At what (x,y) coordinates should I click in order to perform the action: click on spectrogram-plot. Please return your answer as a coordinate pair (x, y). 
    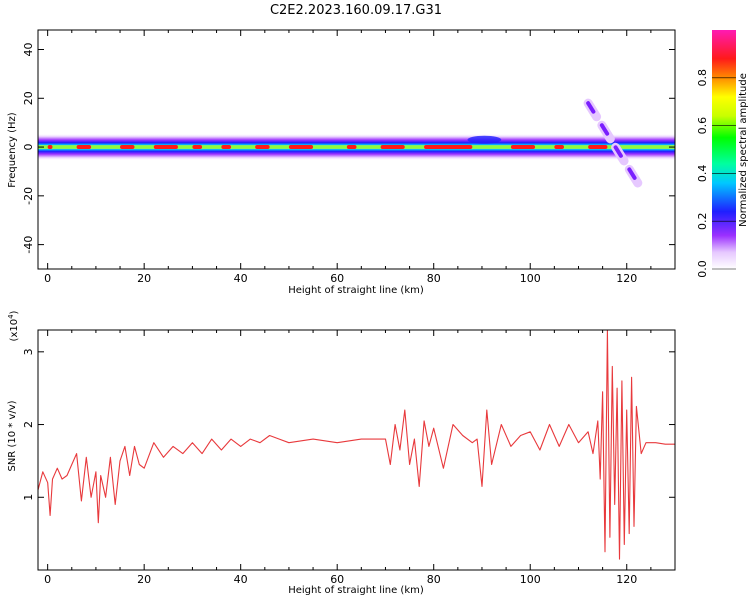
    Looking at the image, I should click on (356, 146).